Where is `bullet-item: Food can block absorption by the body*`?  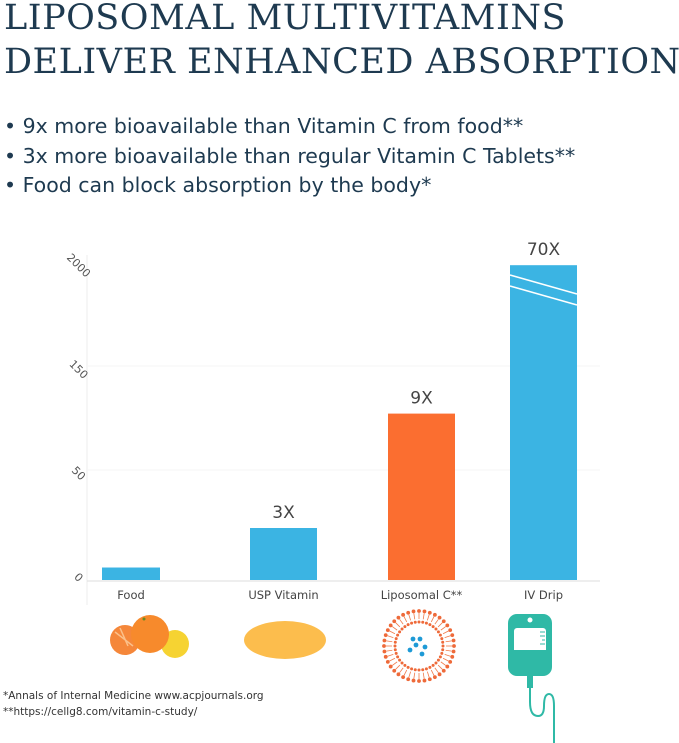
bullet-item: Food can block absorption by the body* is located at coordinates (289, 186).